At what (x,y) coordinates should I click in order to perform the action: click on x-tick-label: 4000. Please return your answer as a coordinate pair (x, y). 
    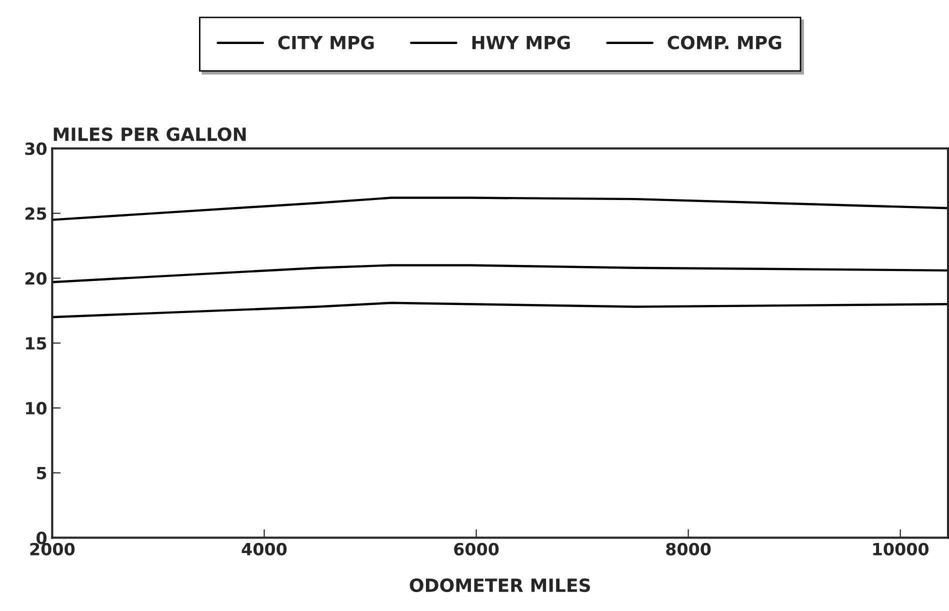
    Looking at the image, I should click on (264, 549).